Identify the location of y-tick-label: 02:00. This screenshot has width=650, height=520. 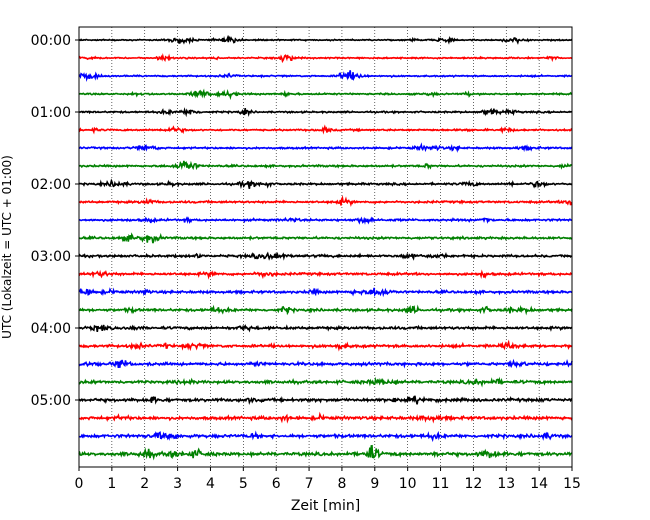
(51, 185).